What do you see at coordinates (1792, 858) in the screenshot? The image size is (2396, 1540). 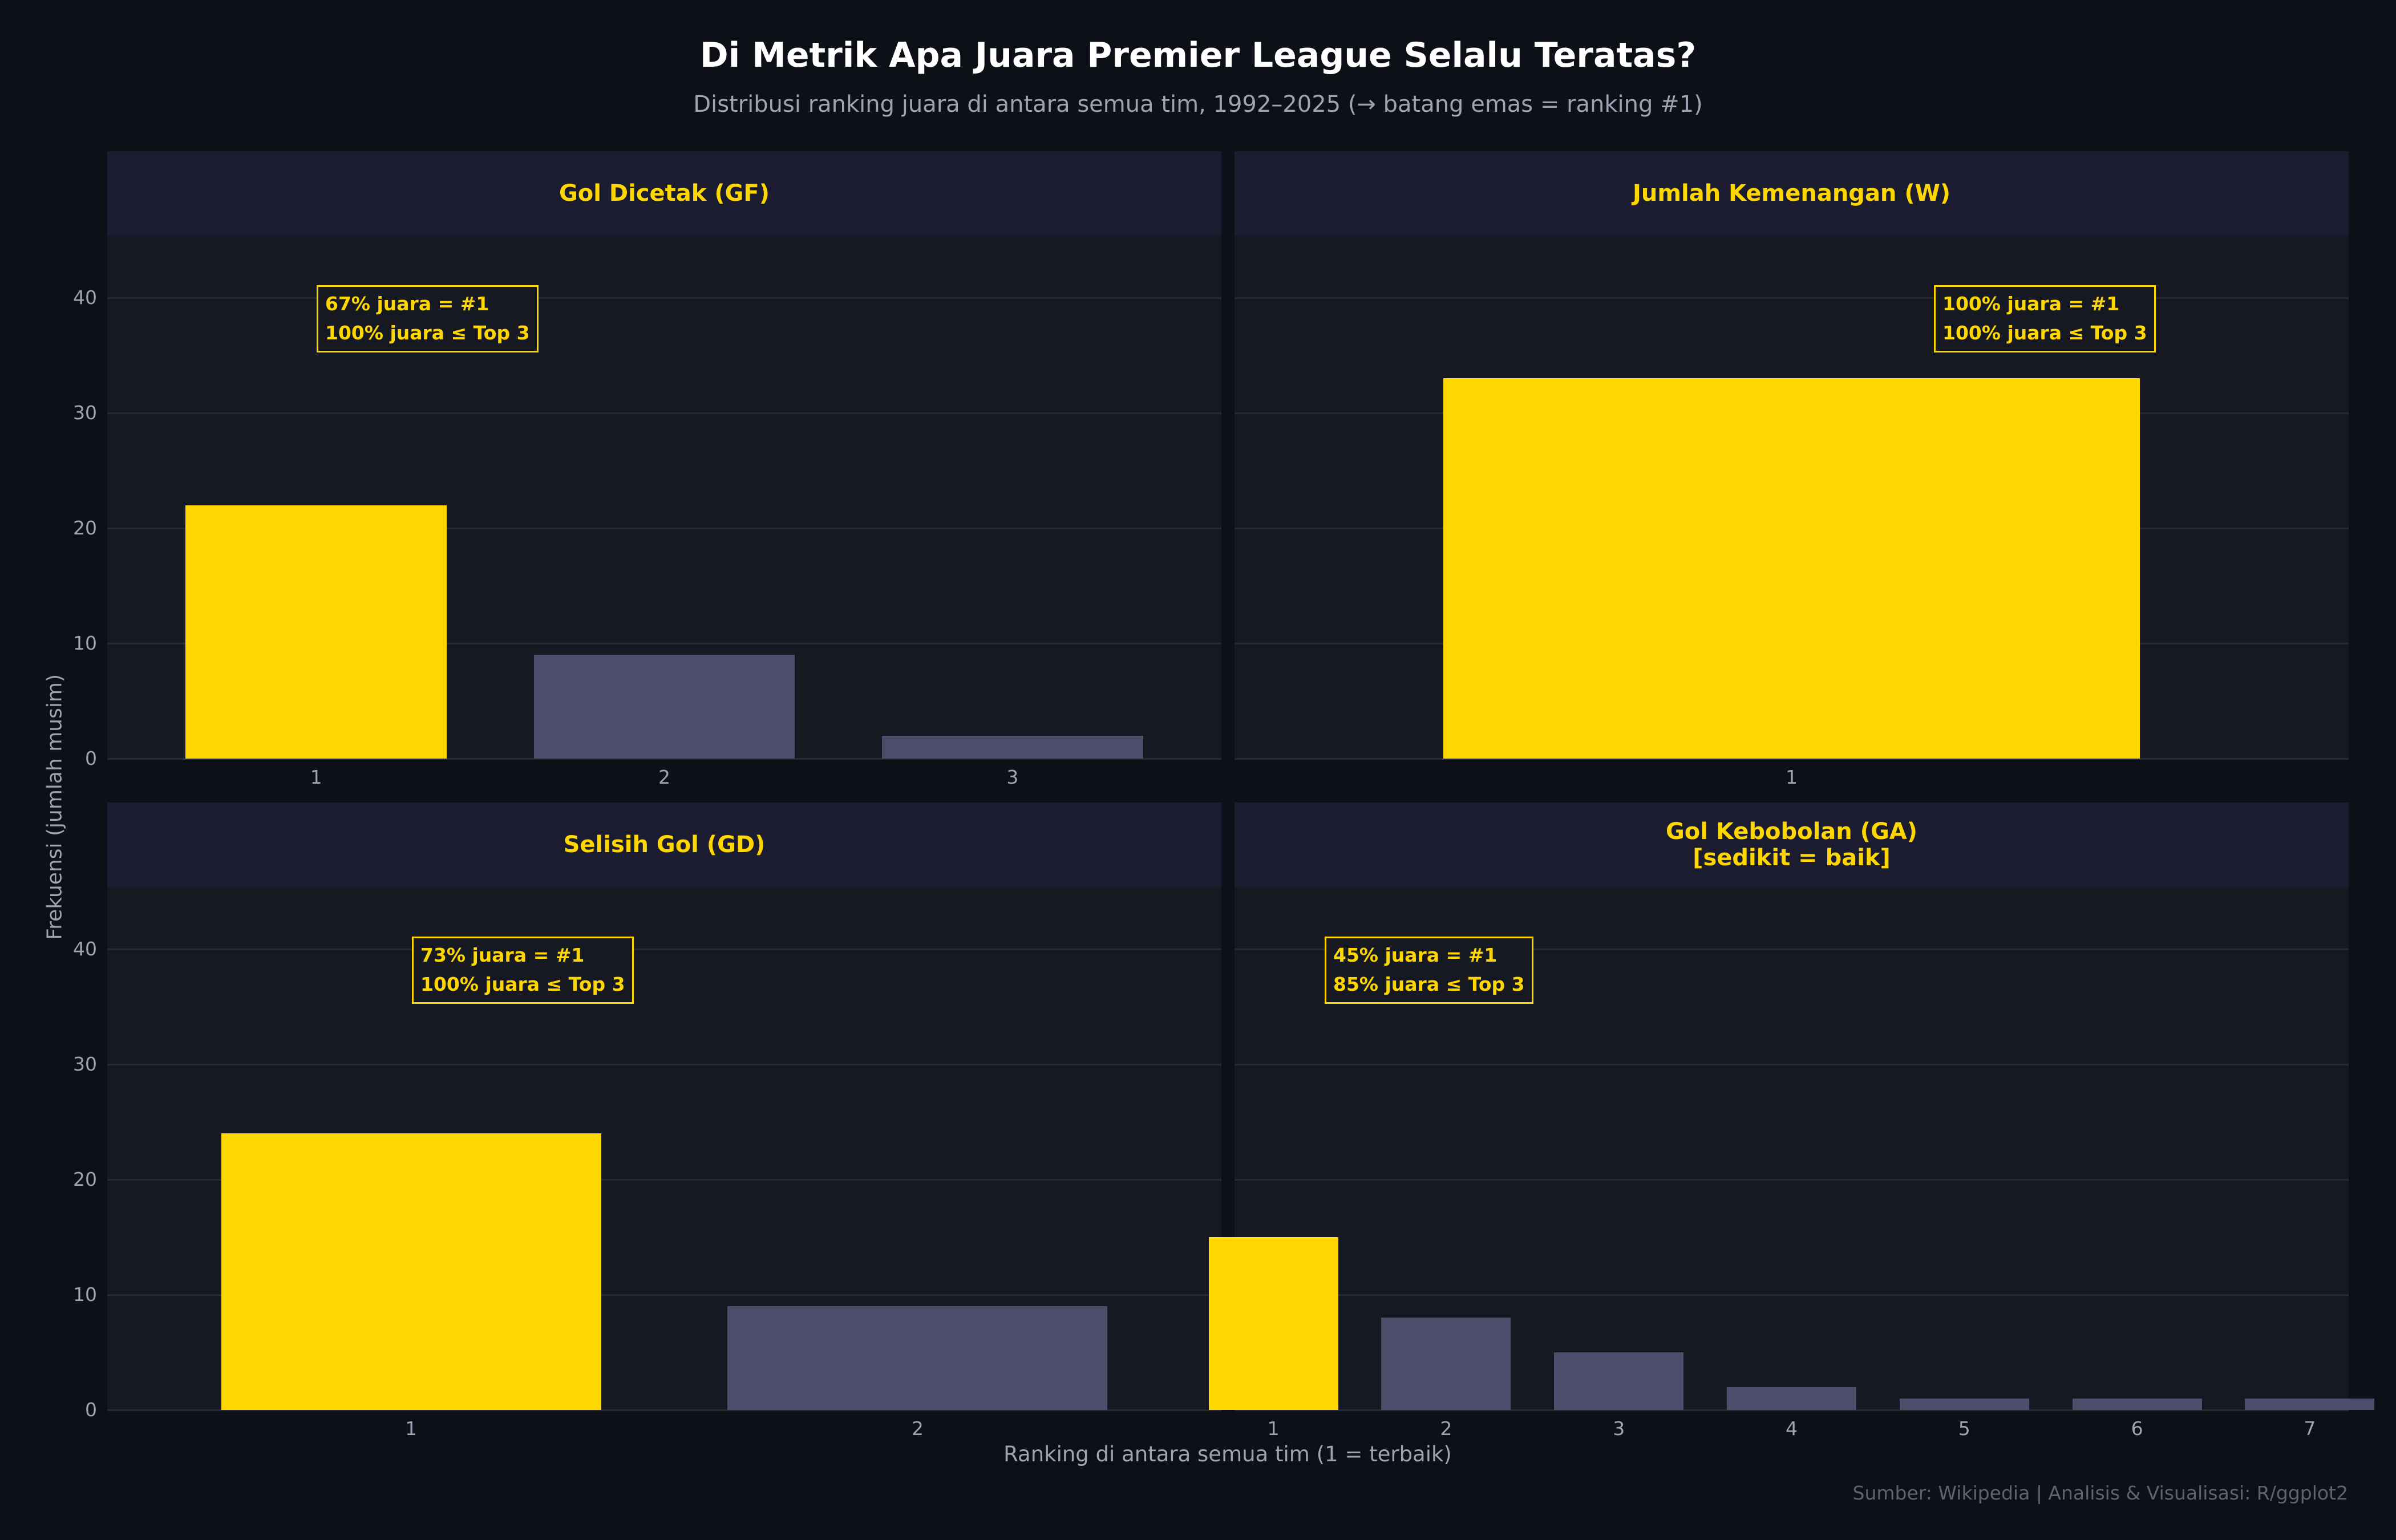 I see `facet-title: [sedikit = baik]` at bounding box center [1792, 858].